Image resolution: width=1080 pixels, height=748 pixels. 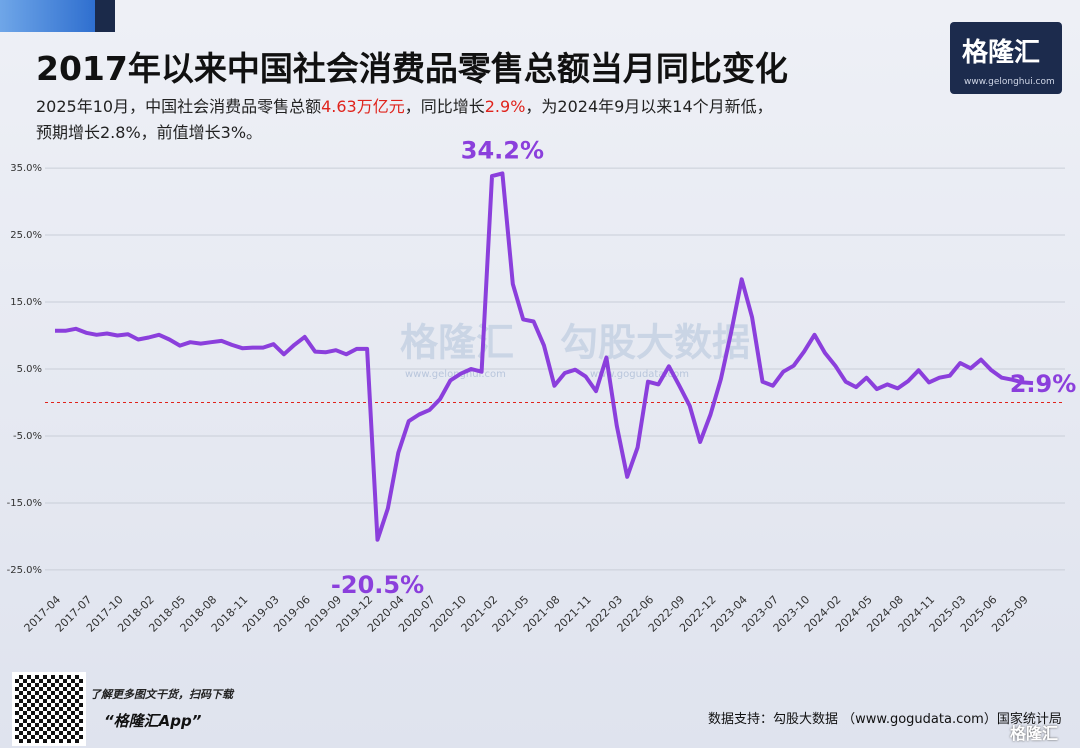 I want to click on logo-url: www.gelonghui.com, so click(x=1009, y=82).